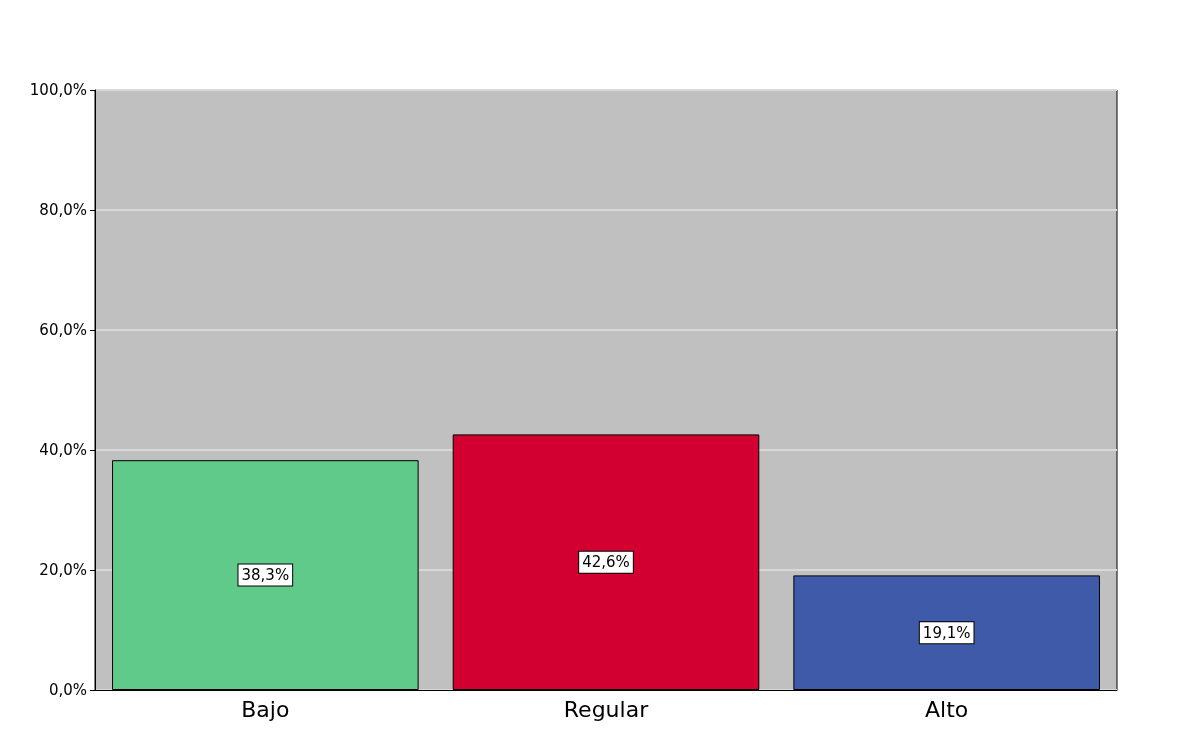  I want to click on y-tick-label: 100,0%, so click(58, 90).